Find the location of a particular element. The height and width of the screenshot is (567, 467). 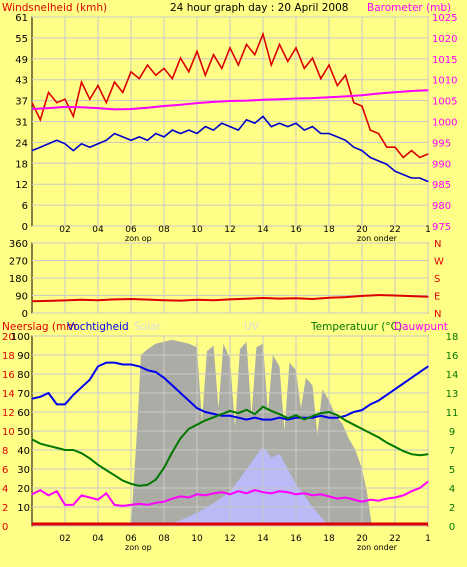

temperature-tick-label: 16 is located at coordinates (452, 356).